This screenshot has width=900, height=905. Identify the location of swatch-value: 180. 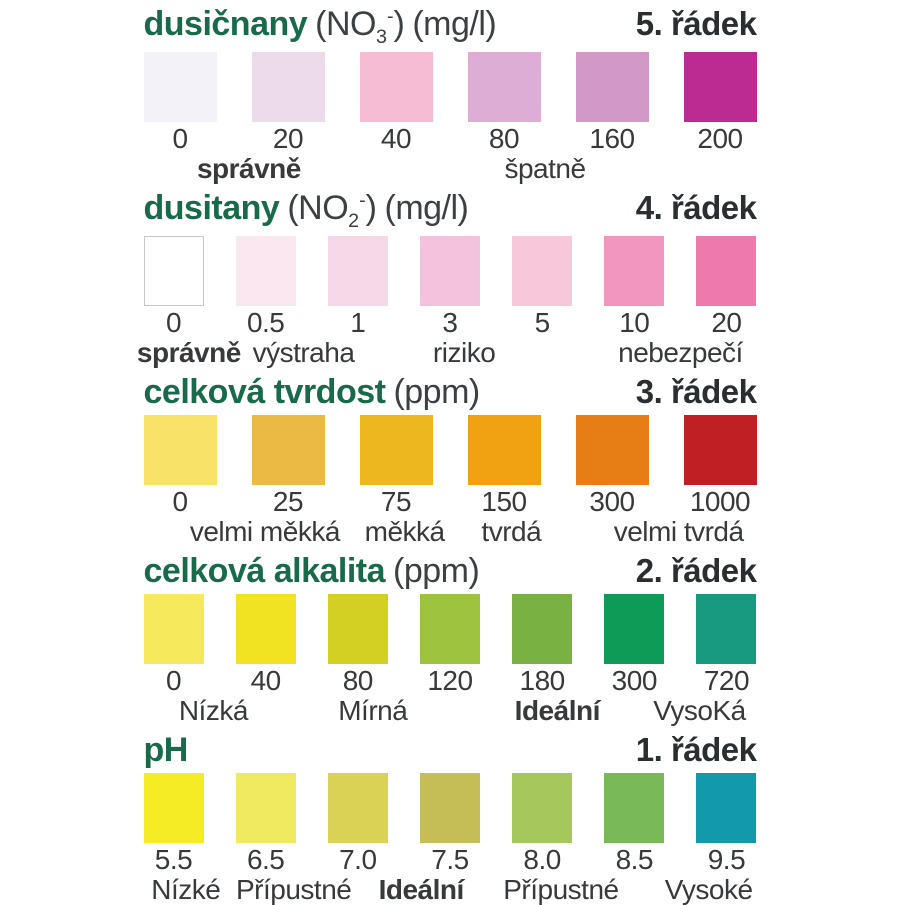
(542, 680).